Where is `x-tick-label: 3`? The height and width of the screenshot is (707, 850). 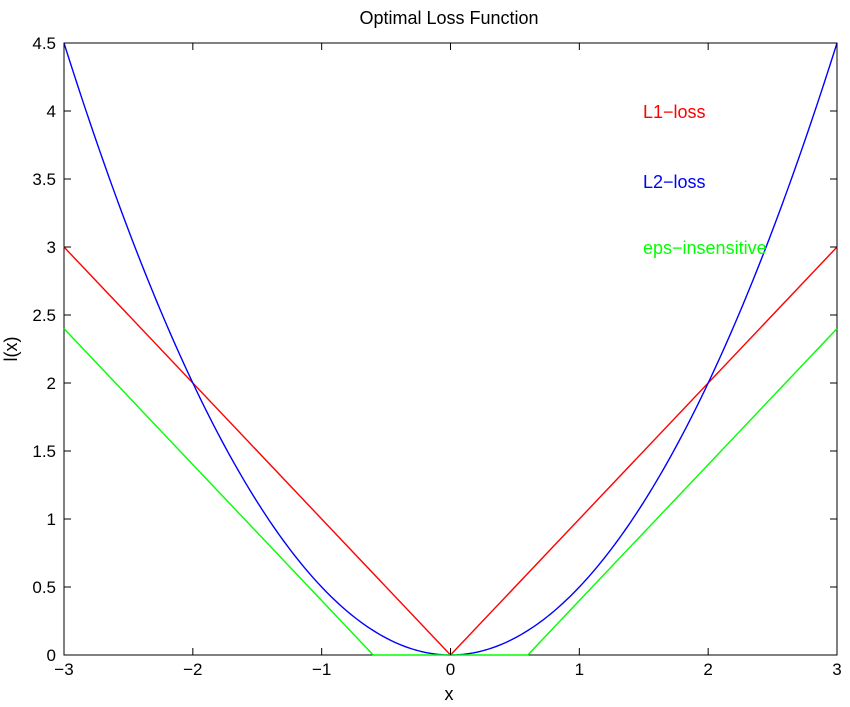
x-tick-label: 3 is located at coordinates (836, 669).